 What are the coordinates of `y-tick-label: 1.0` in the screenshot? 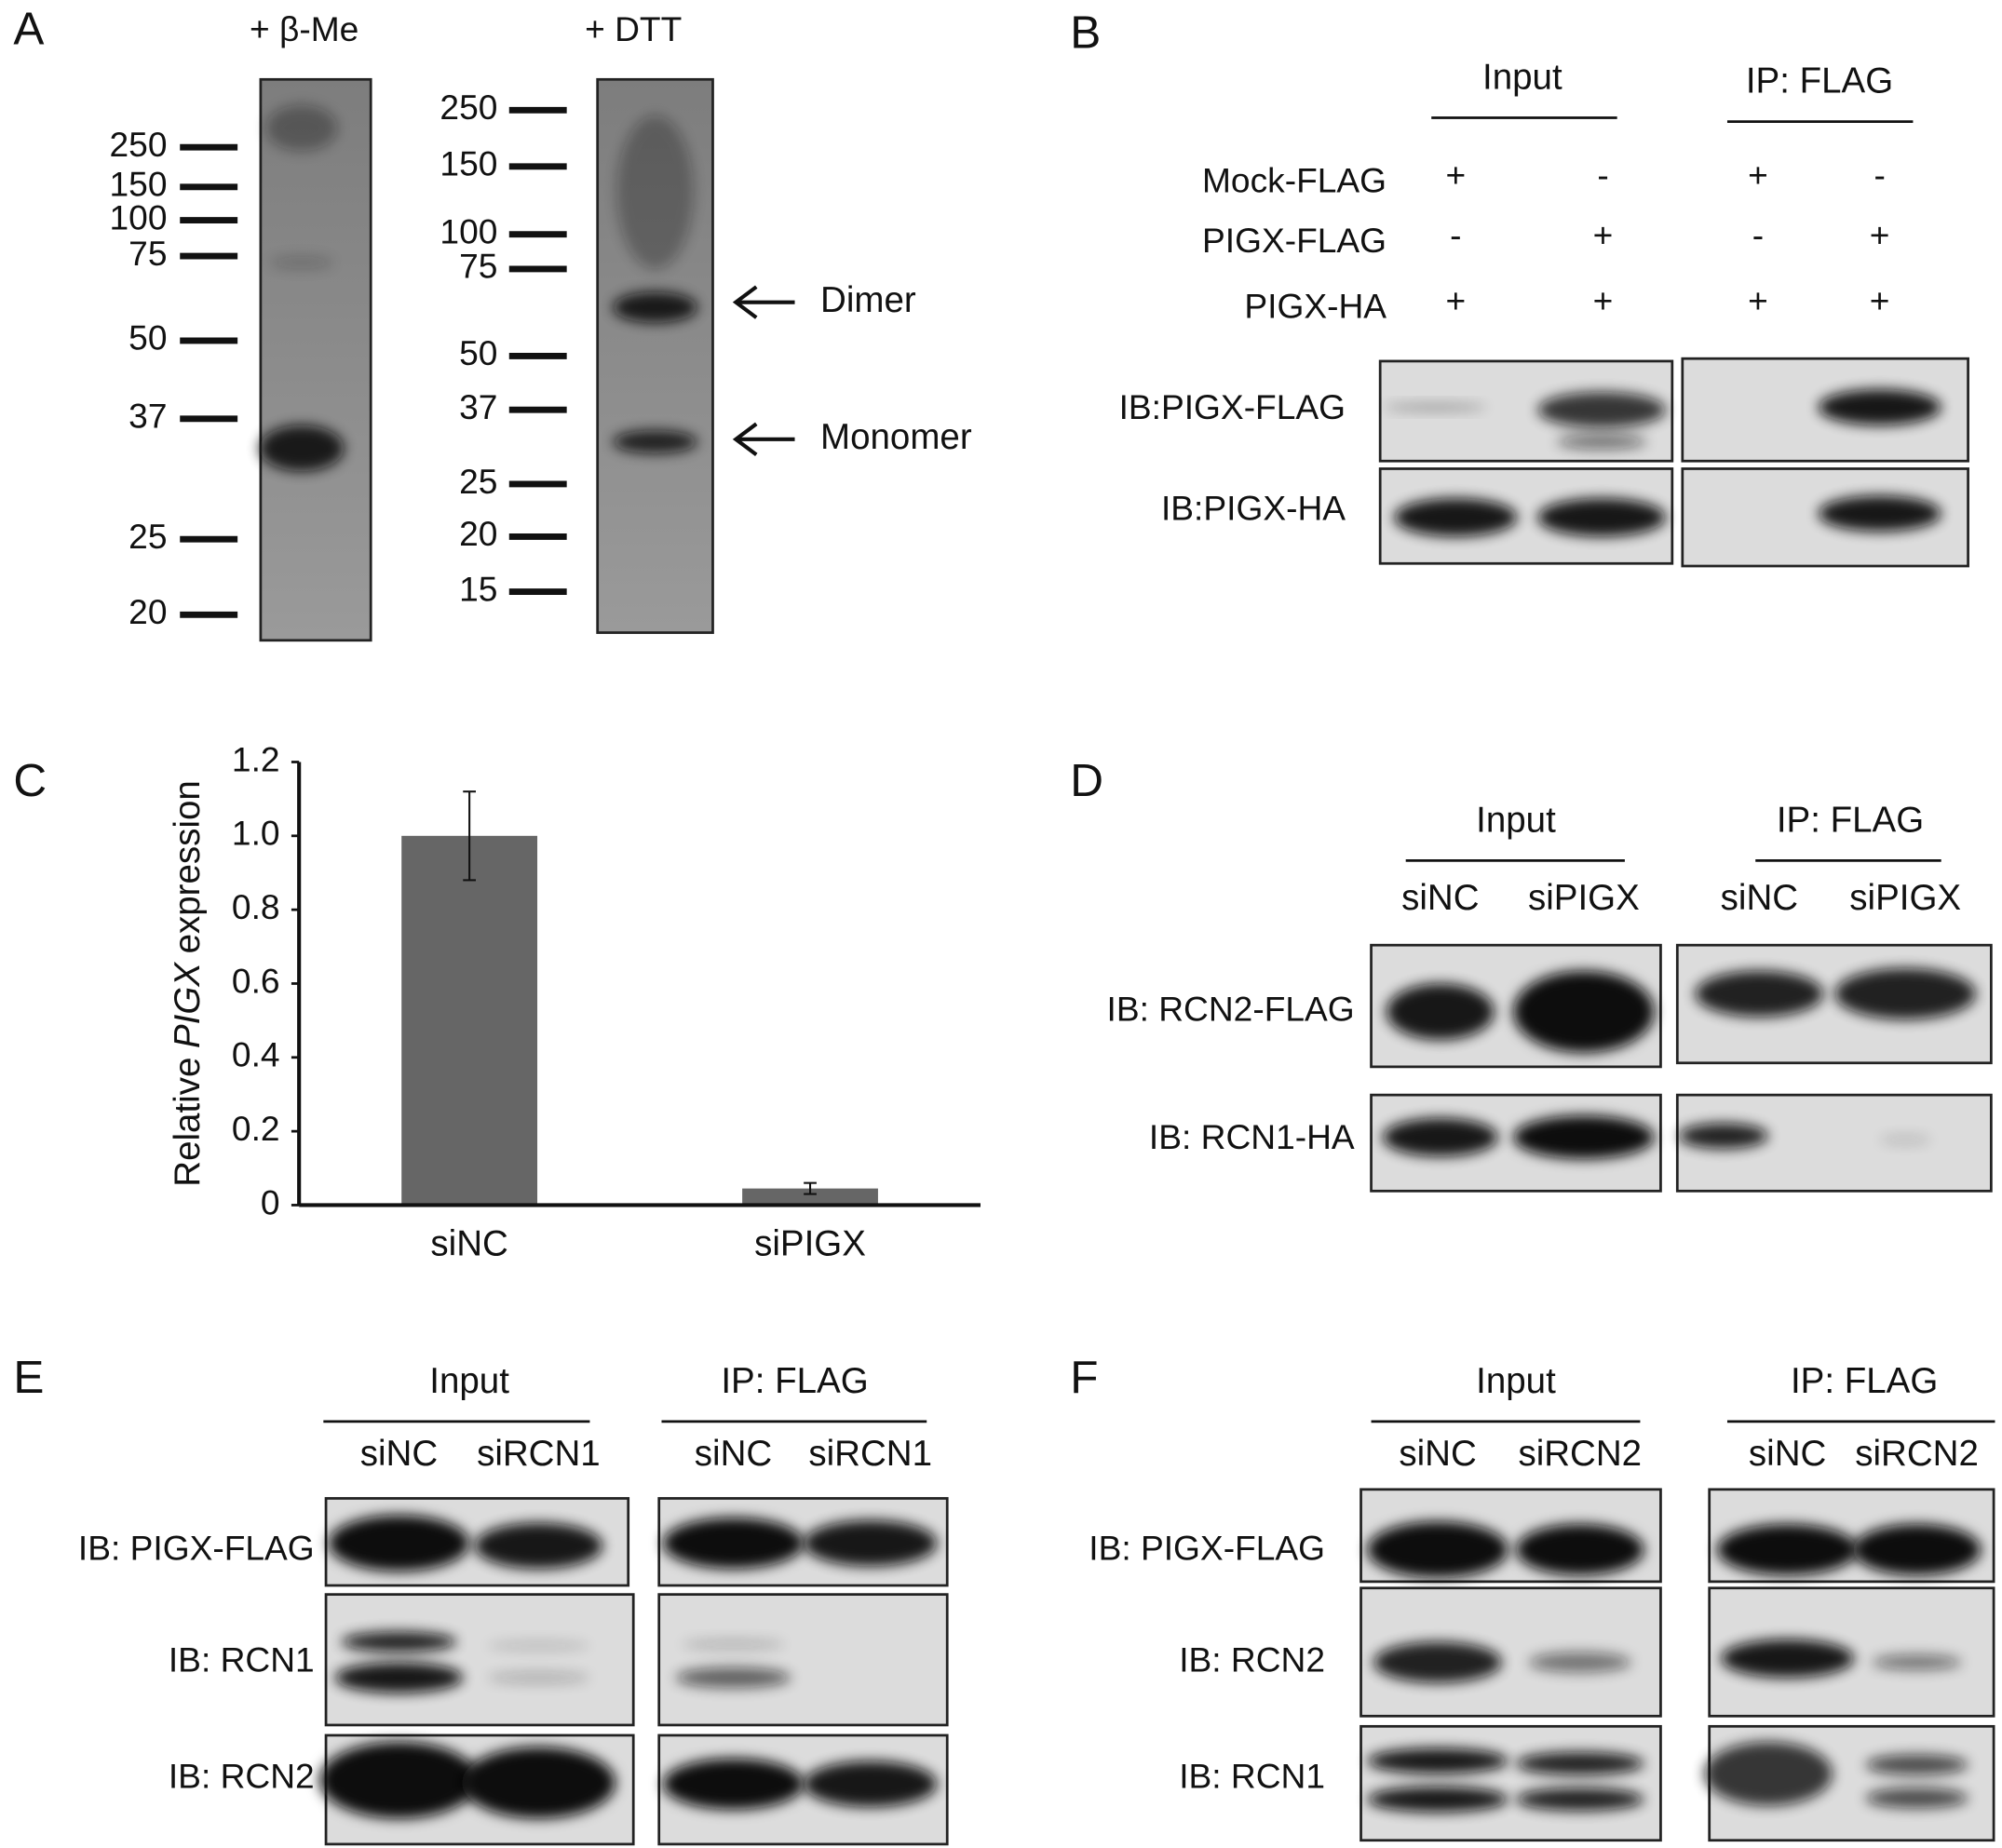 It's located at (256, 833).